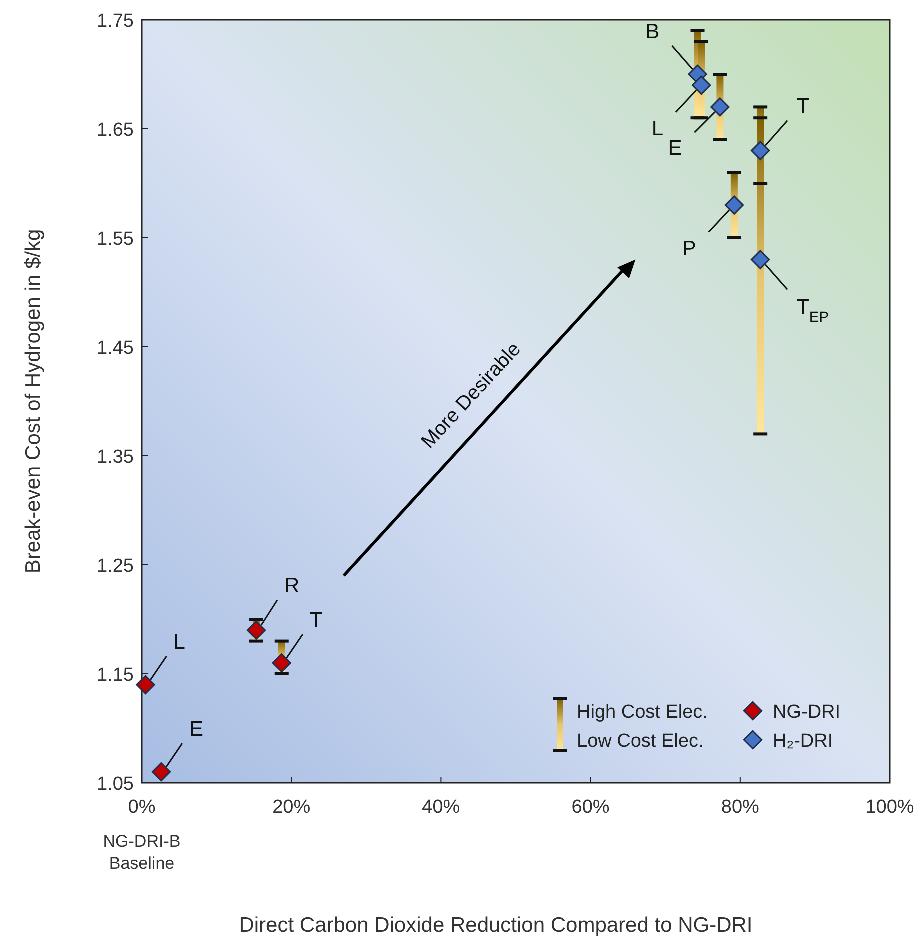 This screenshot has height=942, width=920. I want to click on legend-label: NG-DRI, so click(807, 712).